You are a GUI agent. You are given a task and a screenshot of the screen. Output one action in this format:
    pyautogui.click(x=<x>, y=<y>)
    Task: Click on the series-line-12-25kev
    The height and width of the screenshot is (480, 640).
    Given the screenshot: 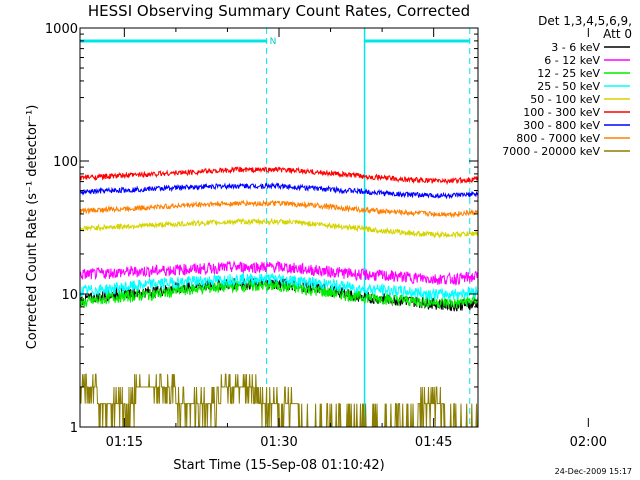 What is the action you would take?
    pyautogui.click(x=279, y=294)
    